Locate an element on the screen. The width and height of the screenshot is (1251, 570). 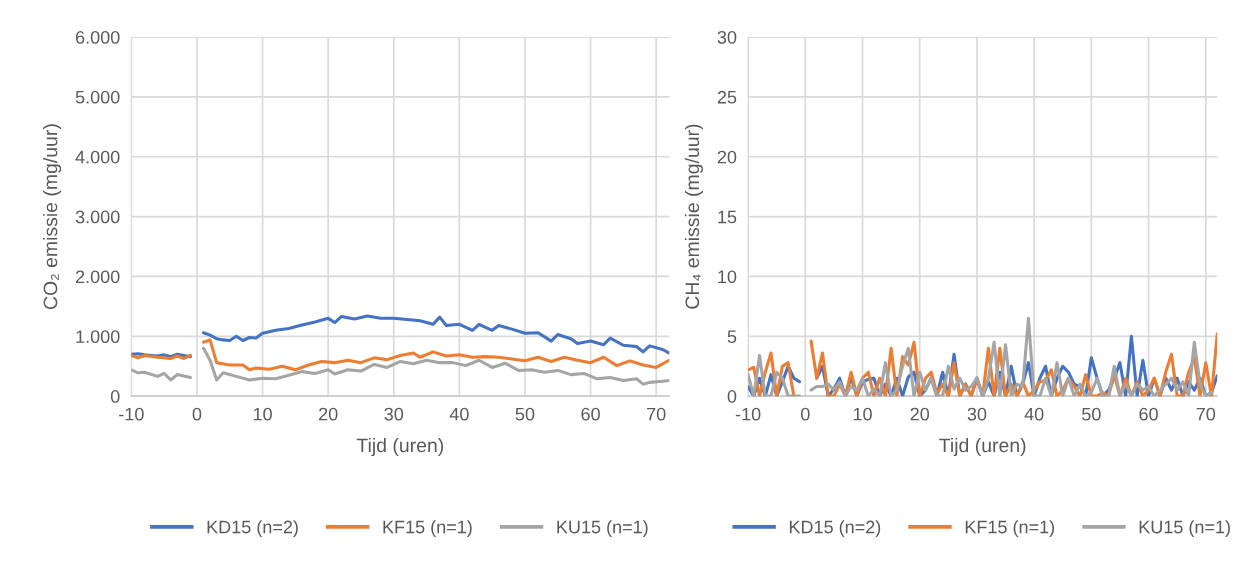
y-tick-label: 30 is located at coordinates (727, 37).